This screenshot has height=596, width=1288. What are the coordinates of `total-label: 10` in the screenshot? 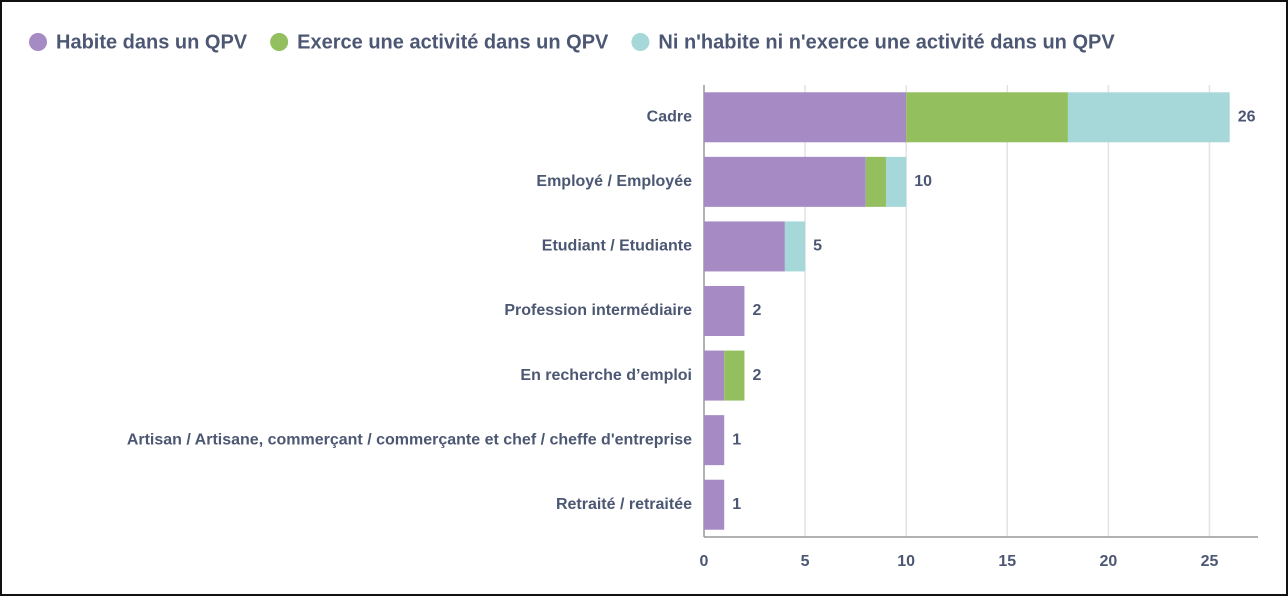 It's located at (923, 181).